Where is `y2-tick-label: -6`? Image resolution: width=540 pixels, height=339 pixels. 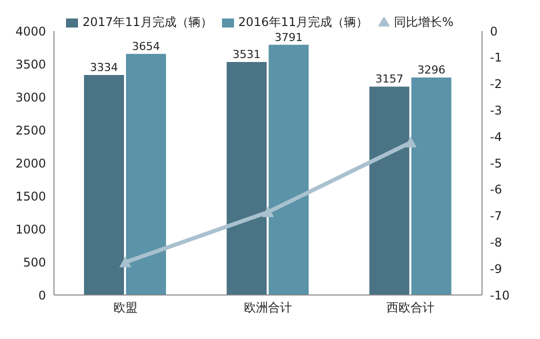
y2-tick-label: -6 is located at coordinates (496, 189).